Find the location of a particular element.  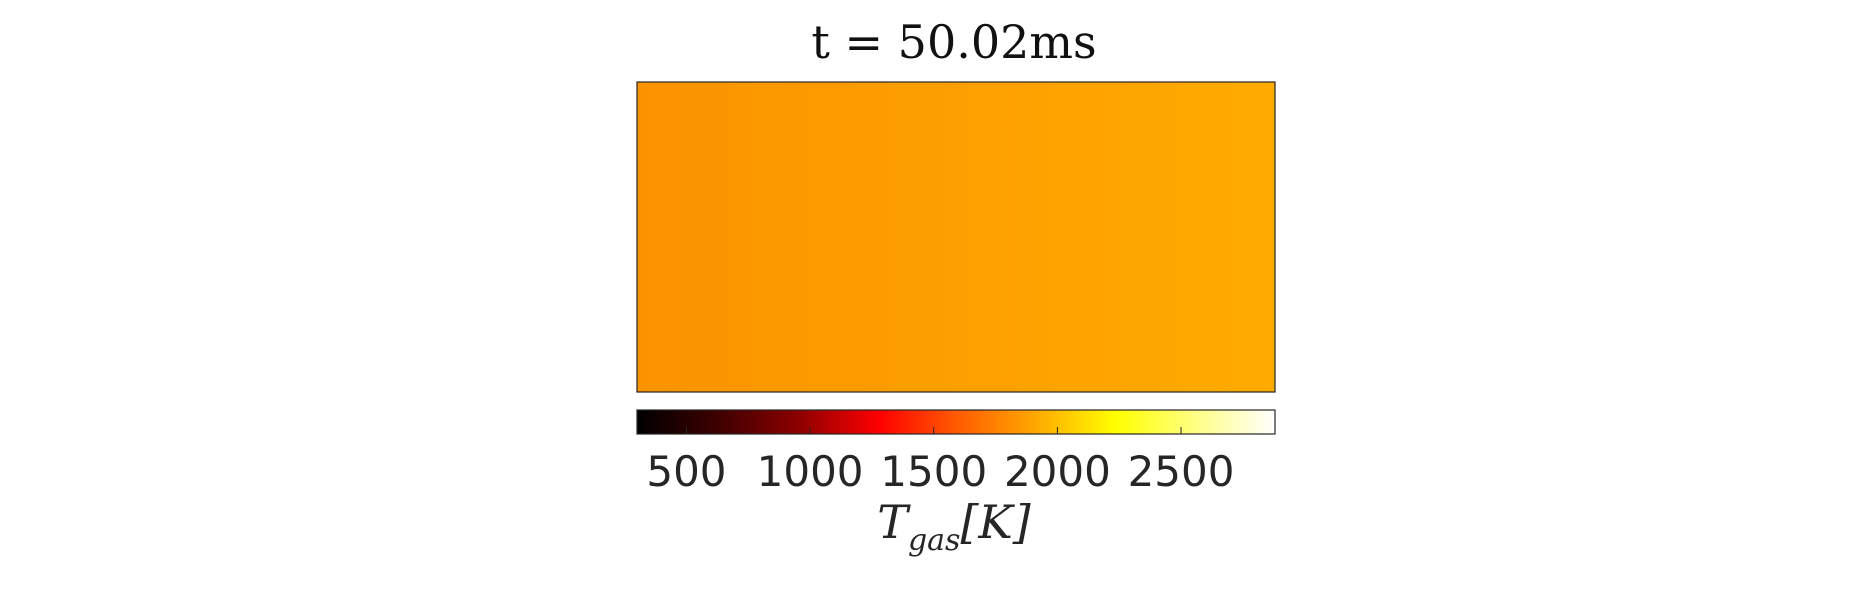

colorbar-label: Tgas[K] is located at coordinates (953, 526).